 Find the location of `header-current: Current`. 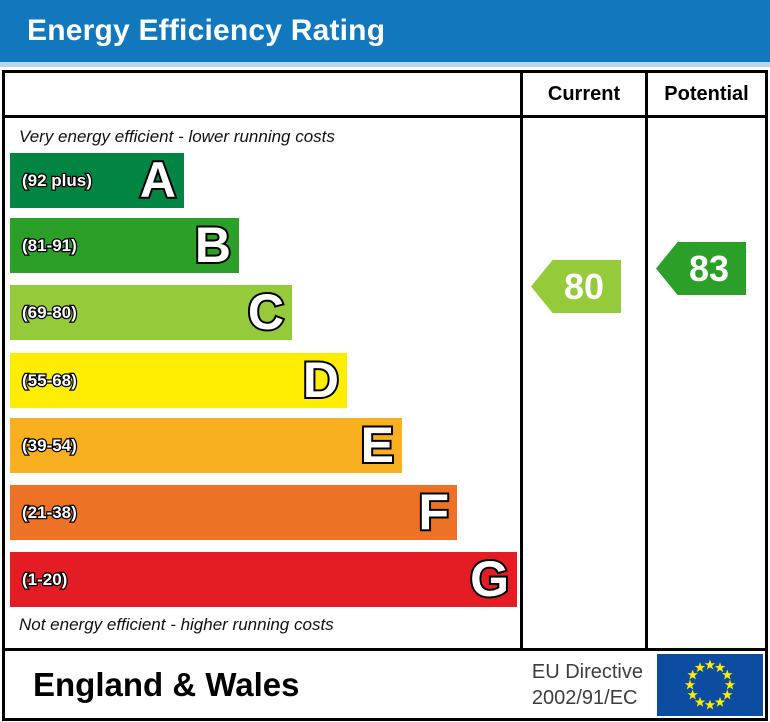

header-current: Current is located at coordinates (582, 94).